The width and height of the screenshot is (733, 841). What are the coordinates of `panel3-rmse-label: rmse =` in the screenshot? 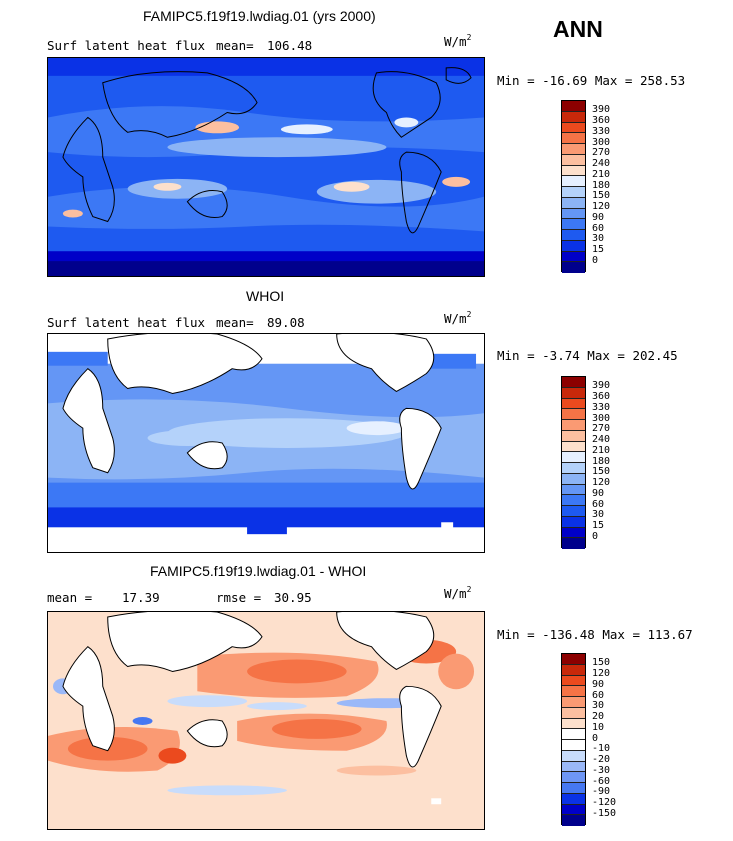 It's located at (239, 597).